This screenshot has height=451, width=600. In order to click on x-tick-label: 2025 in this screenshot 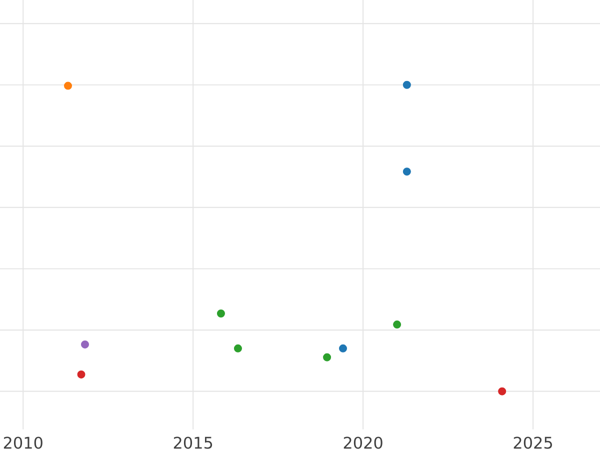, I will do `click(533, 442)`.